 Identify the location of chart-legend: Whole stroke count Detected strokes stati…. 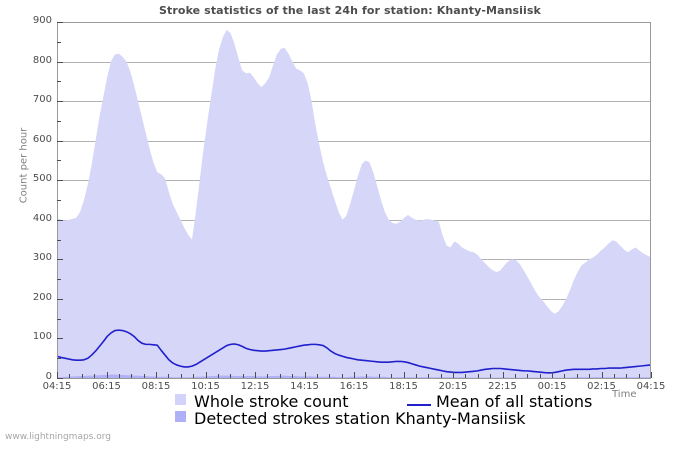
(350, 410).